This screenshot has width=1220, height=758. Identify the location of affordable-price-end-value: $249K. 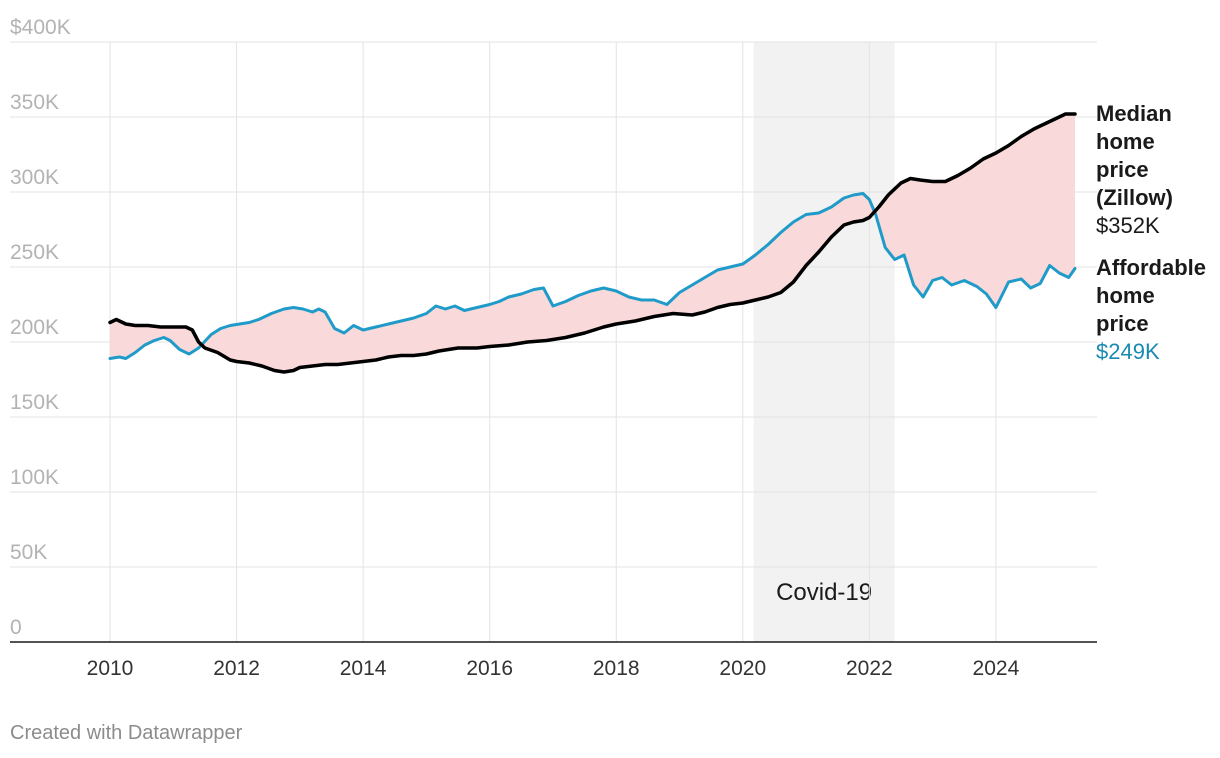
(1128, 351).